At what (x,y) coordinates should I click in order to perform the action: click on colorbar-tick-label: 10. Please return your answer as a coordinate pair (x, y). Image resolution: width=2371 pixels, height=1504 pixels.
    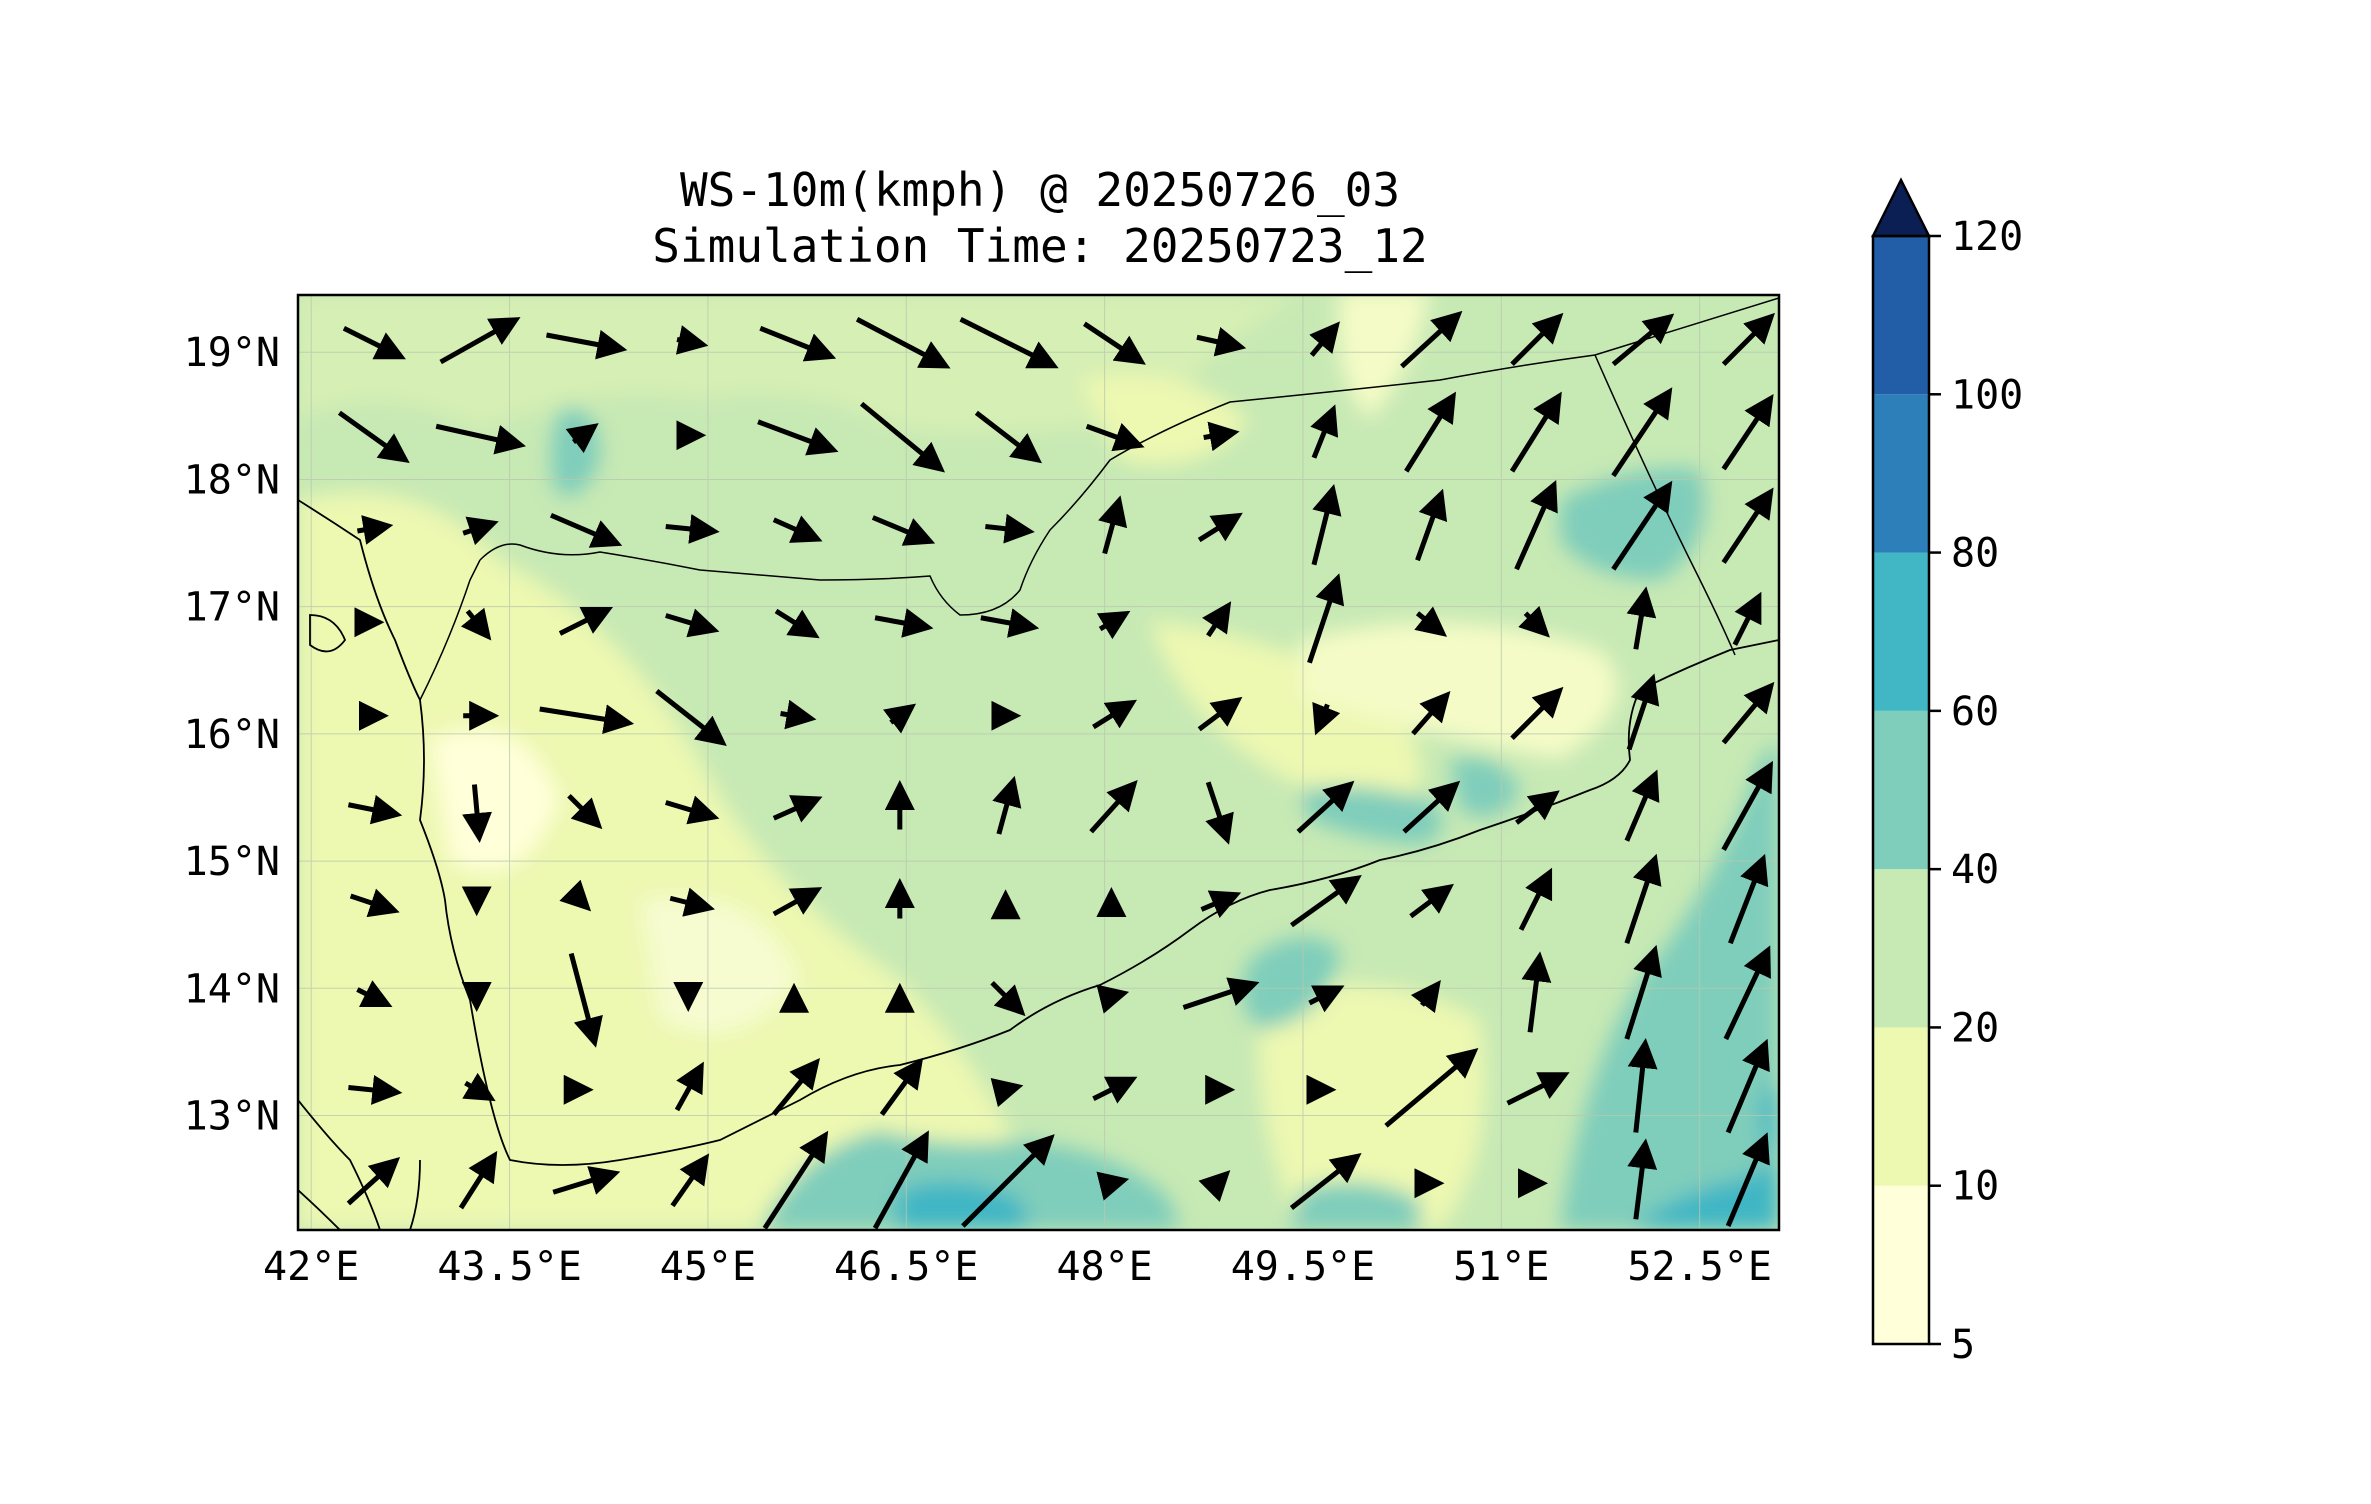
    Looking at the image, I should click on (1975, 1187).